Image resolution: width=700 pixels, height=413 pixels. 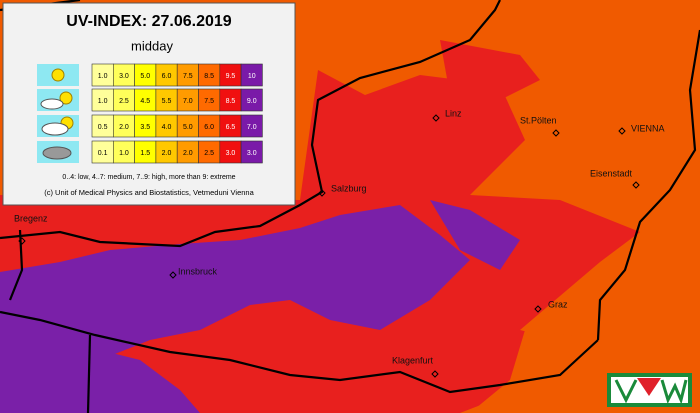 I want to click on city-label: Eisenstadt, so click(x=611, y=173).